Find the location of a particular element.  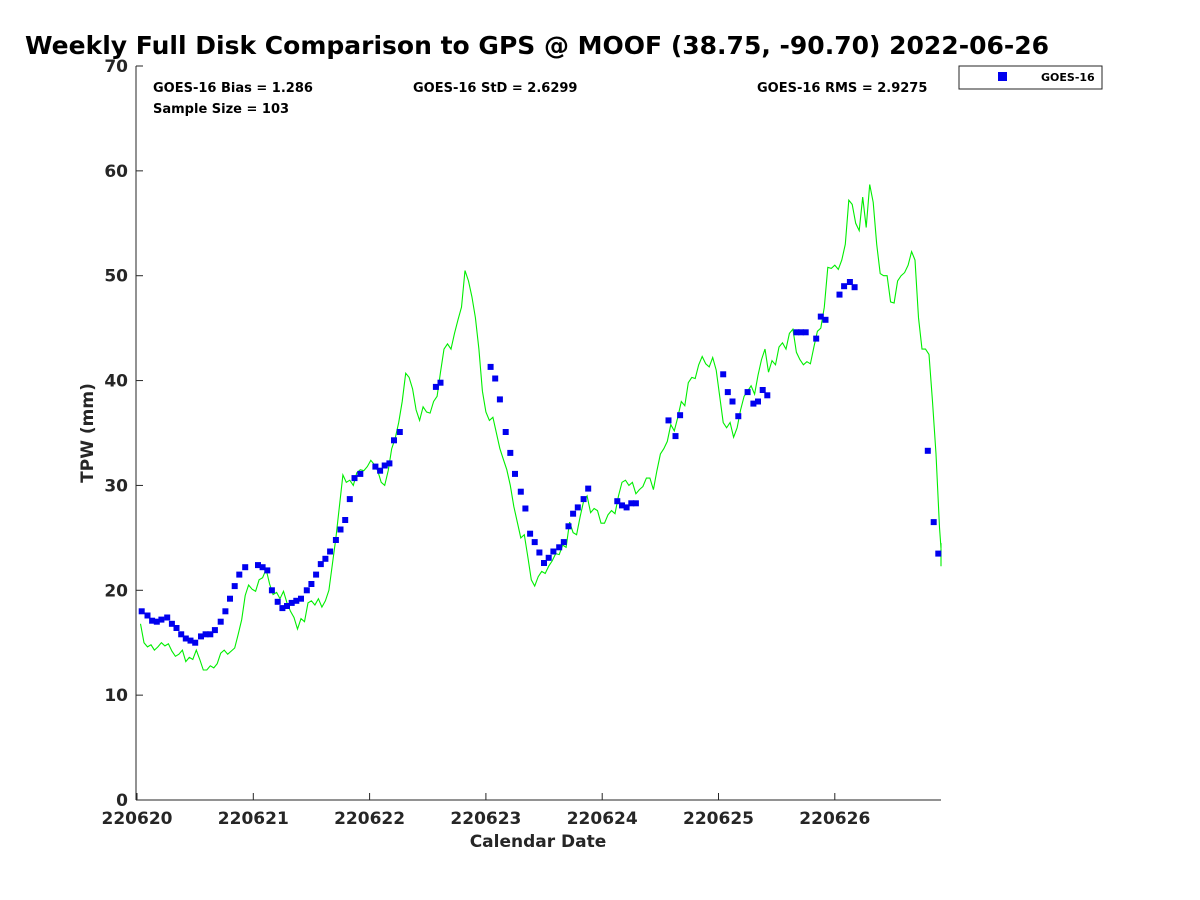

legend-label-goes16: GOES-16 is located at coordinates (1068, 77).